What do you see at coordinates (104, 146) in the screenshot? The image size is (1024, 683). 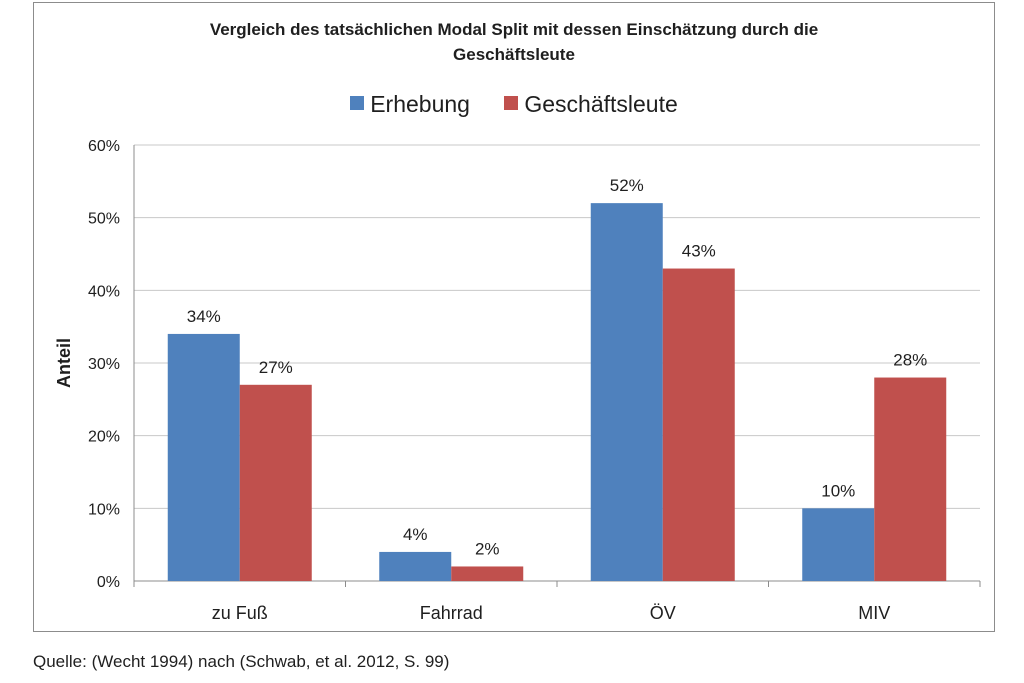 I see `y-tick-label: 60%` at bounding box center [104, 146].